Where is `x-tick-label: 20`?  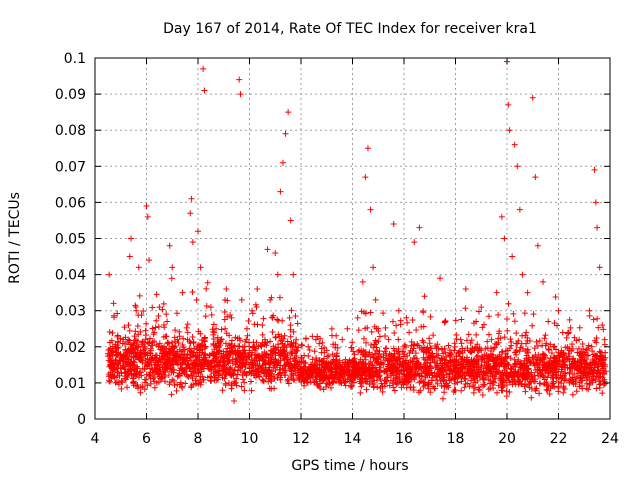
x-tick-label: 20 is located at coordinates (507, 439).